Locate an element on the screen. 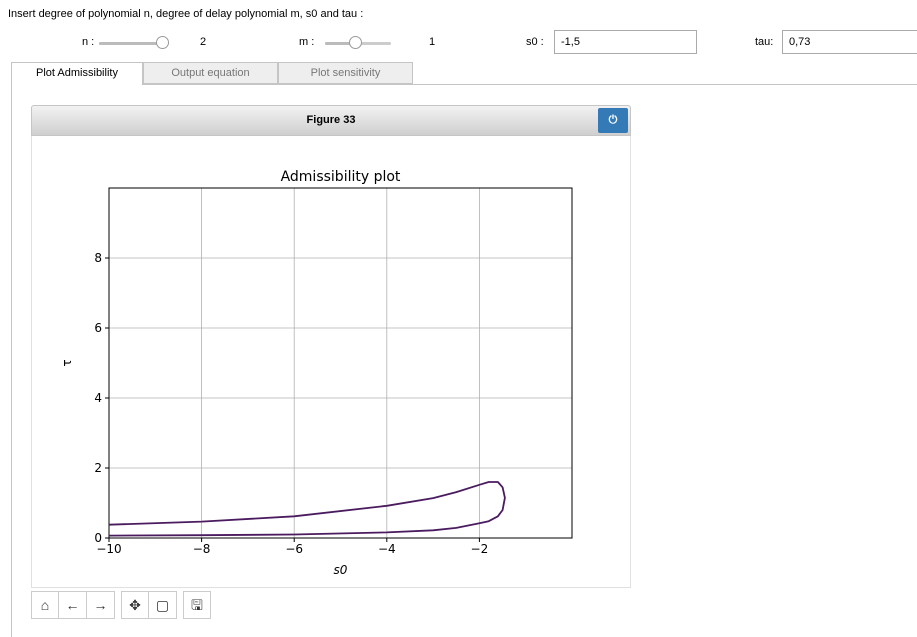 The width and height of the screenshot is (917, 637). y-tick-label-1: 2 is located at coordinates (98, 468).